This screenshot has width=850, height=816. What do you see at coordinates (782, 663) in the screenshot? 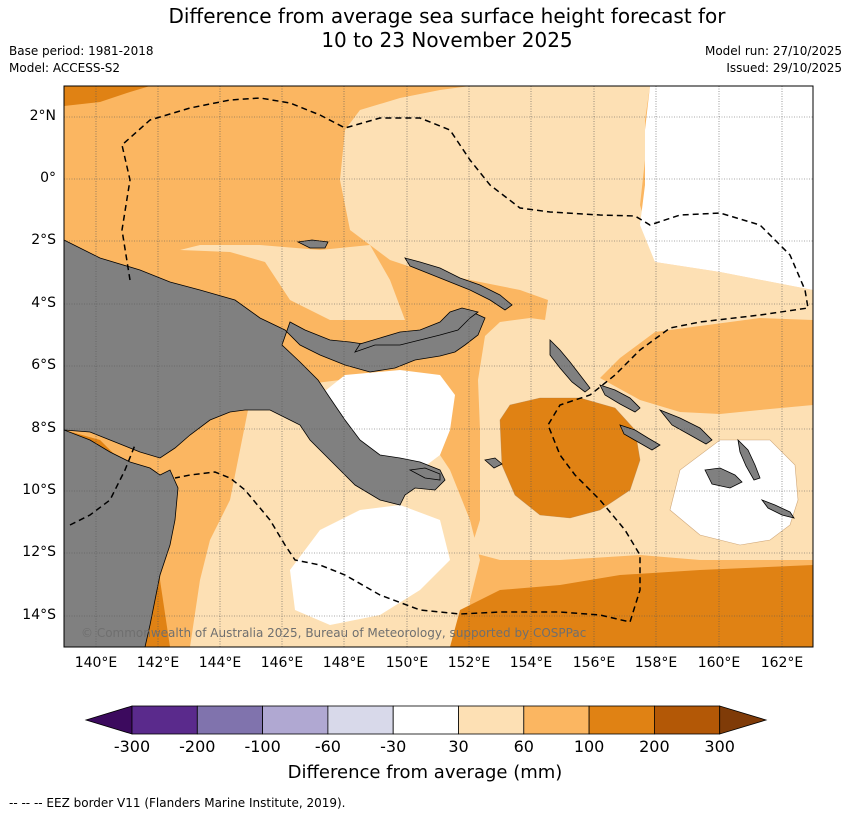
I see `longitude-label: 162°E` at bounding box center [782, 663].